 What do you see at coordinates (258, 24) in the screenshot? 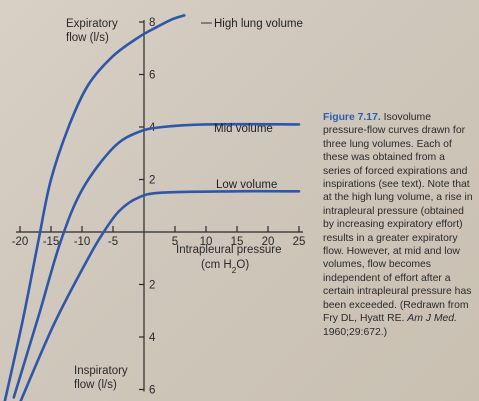
I see `series-label-high-lung-volume: High lung volume` at bounding box center [258, 24].